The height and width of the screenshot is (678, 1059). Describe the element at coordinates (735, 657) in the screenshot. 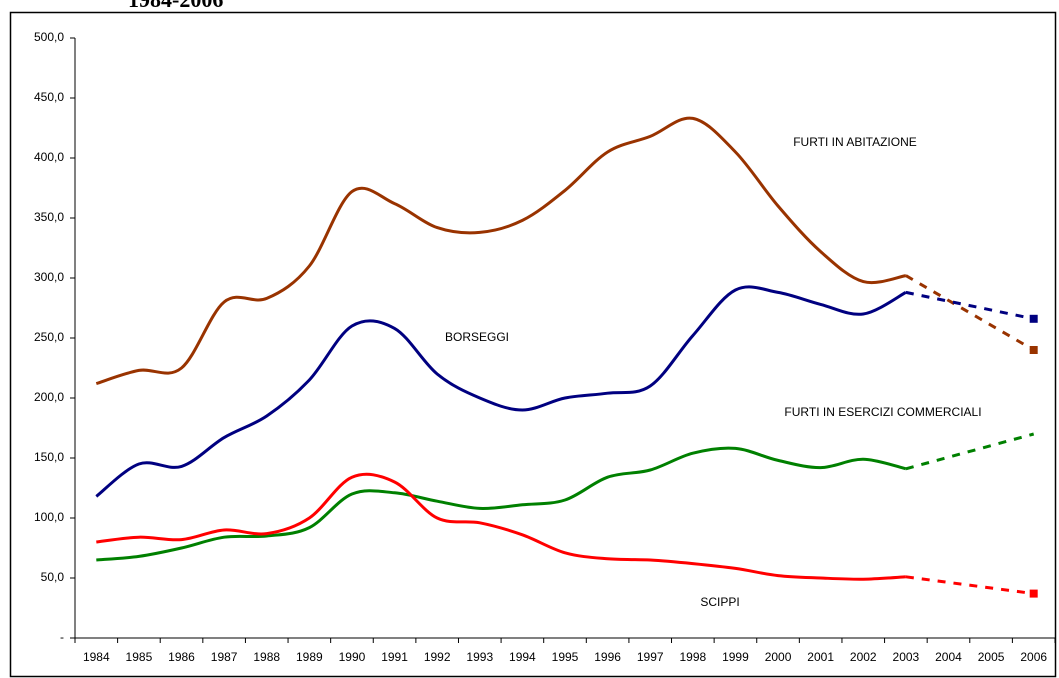

I see `x-tick-label: 1999` at that location.